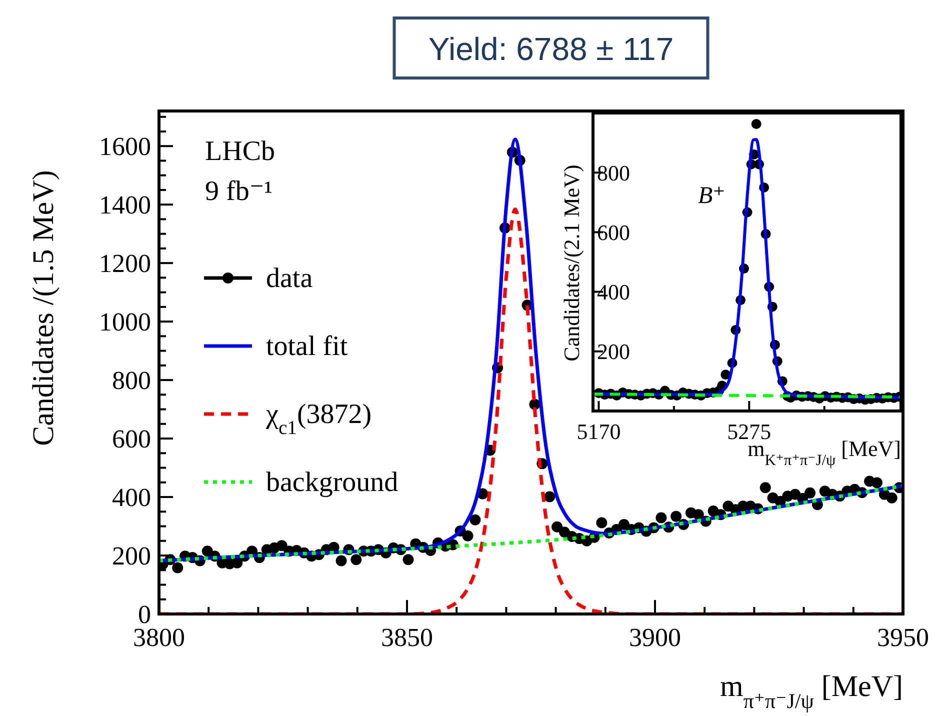  Describe the element at coordinates (811, 691) in the screenshot. I see `x-axis-title: m$_{π⁺π⁻J/ψ}$ [MeV]` at that location.